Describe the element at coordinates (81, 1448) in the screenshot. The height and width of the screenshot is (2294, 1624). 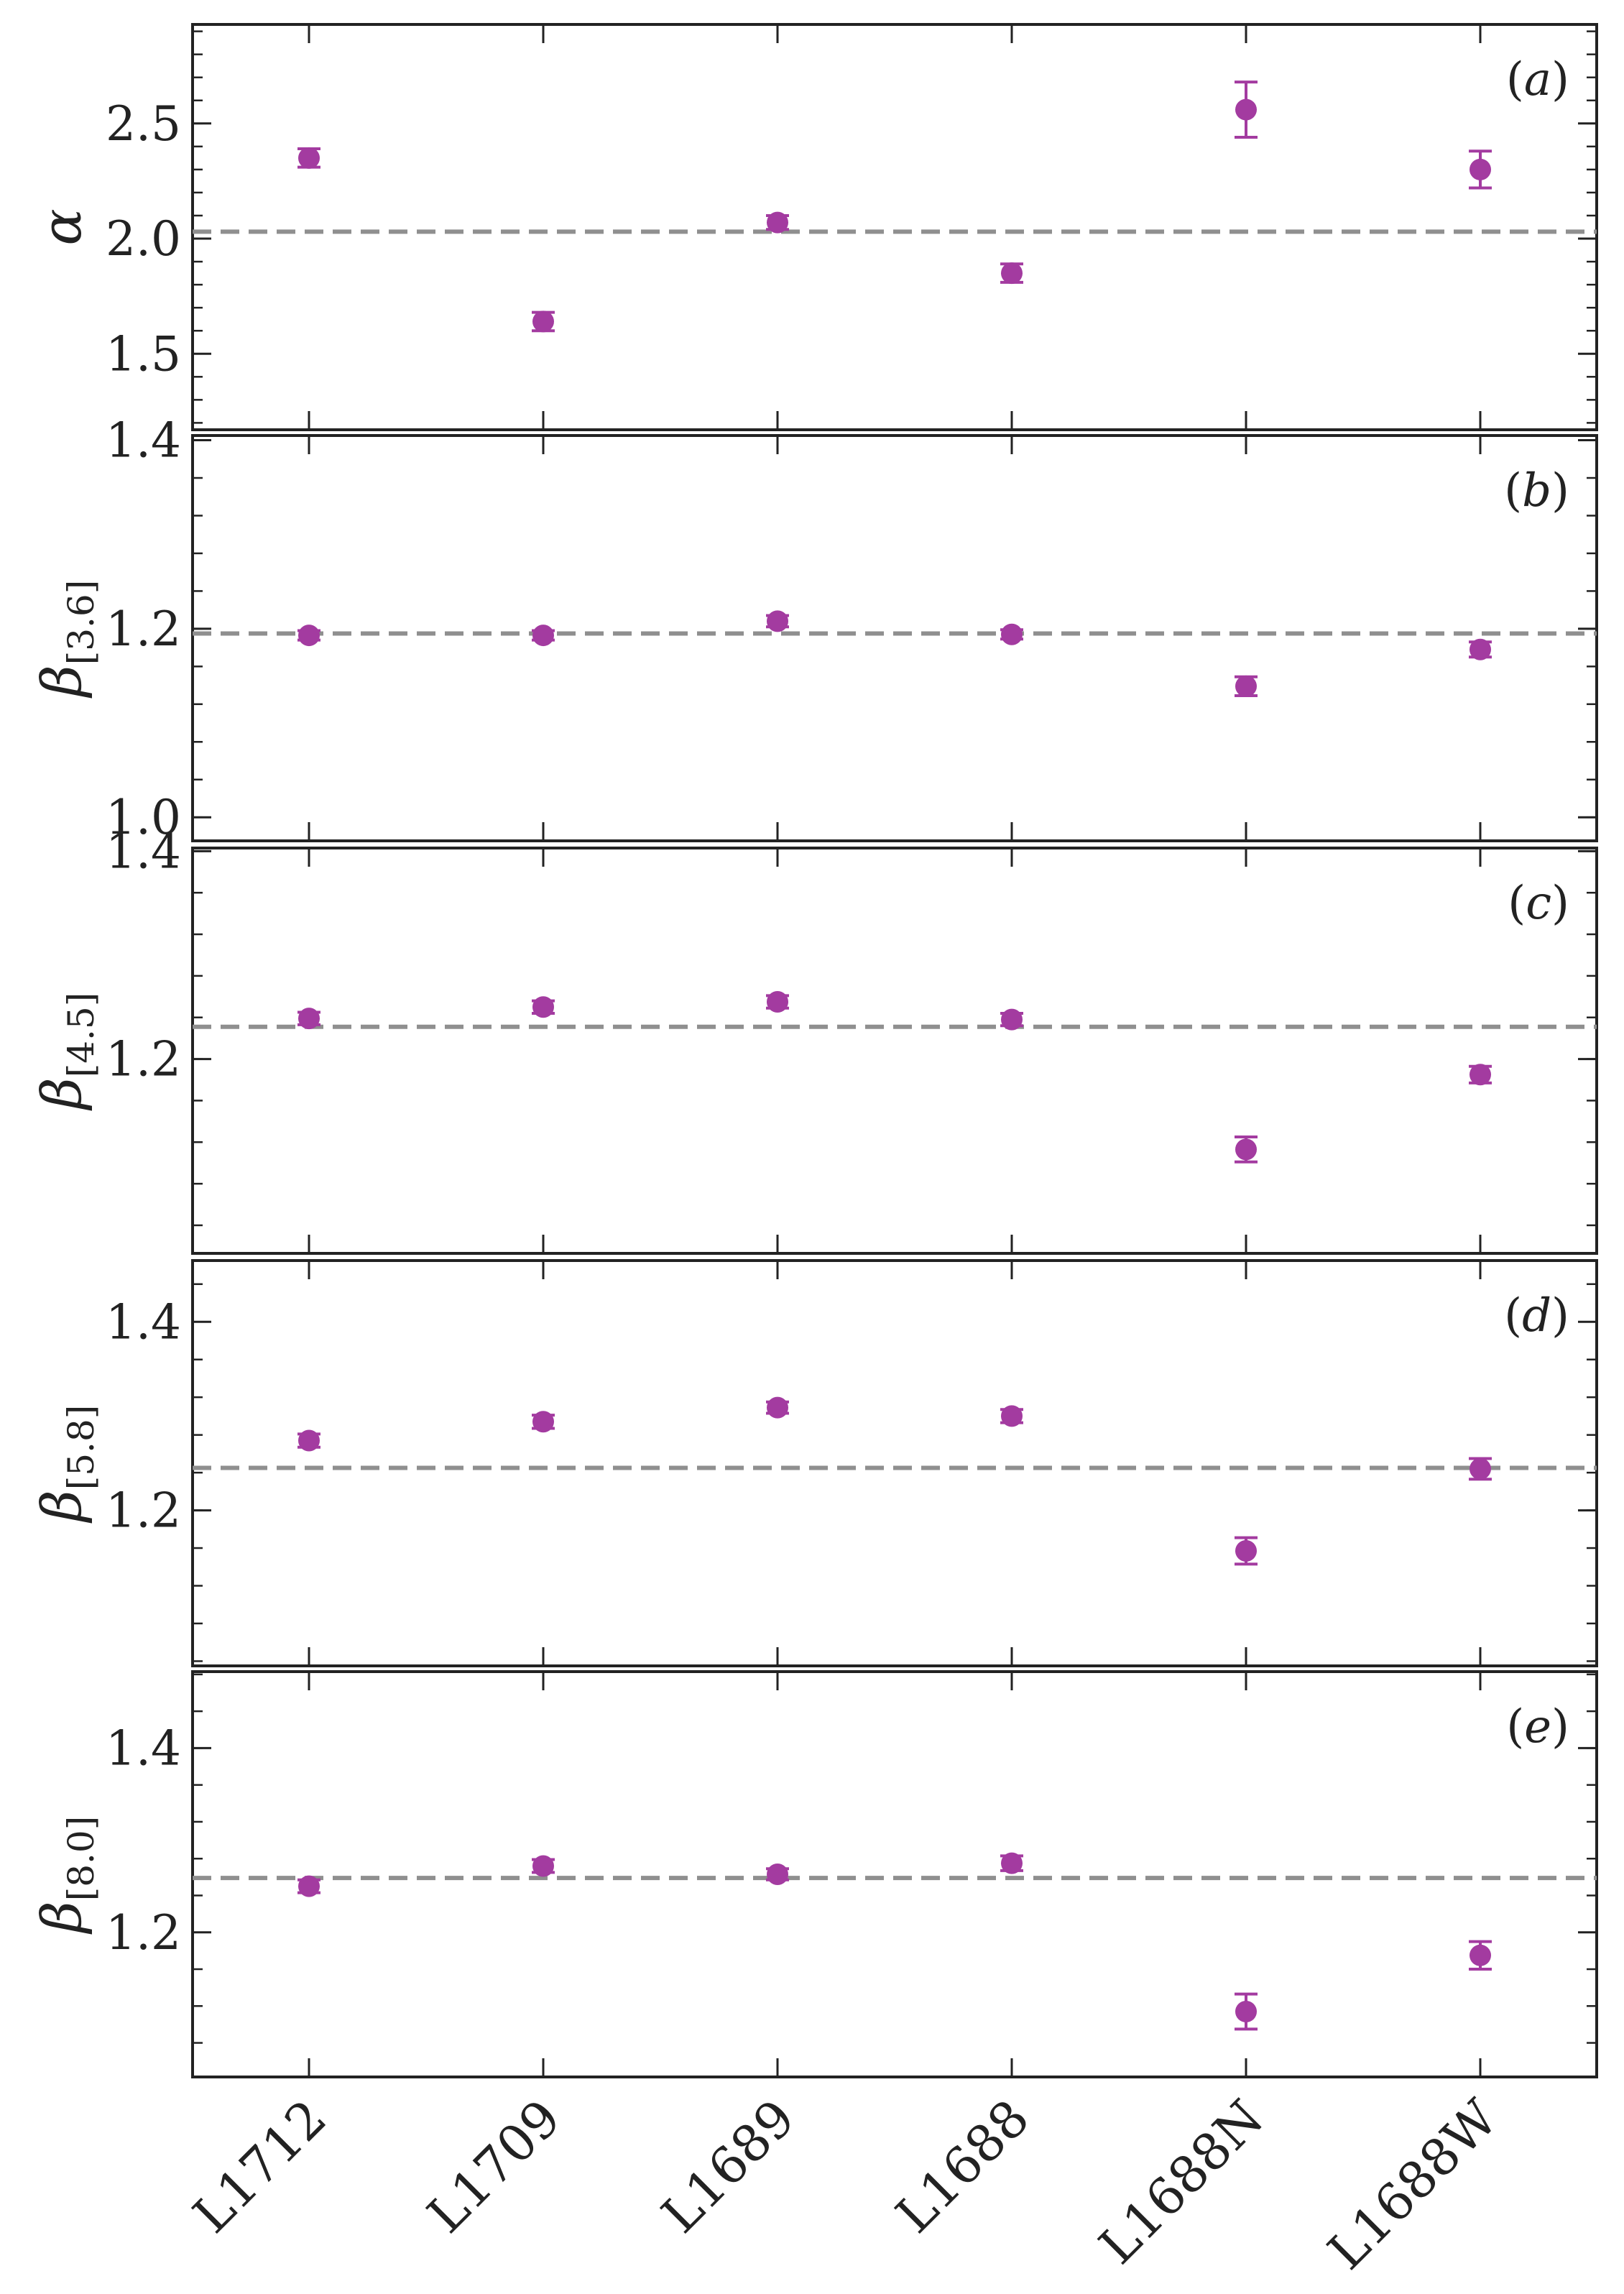
I see `y-axis-label-subscript: [5.8]` at that location.